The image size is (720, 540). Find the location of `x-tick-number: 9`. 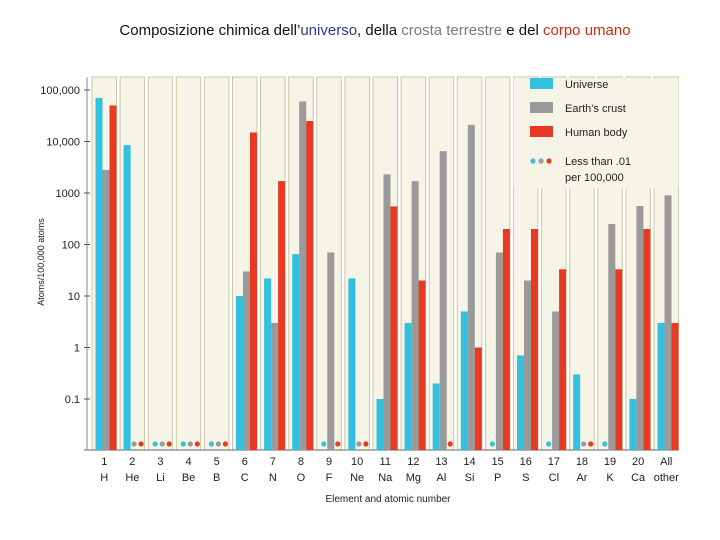

x-tick-number: 9 is located at coordinates (329, 462).